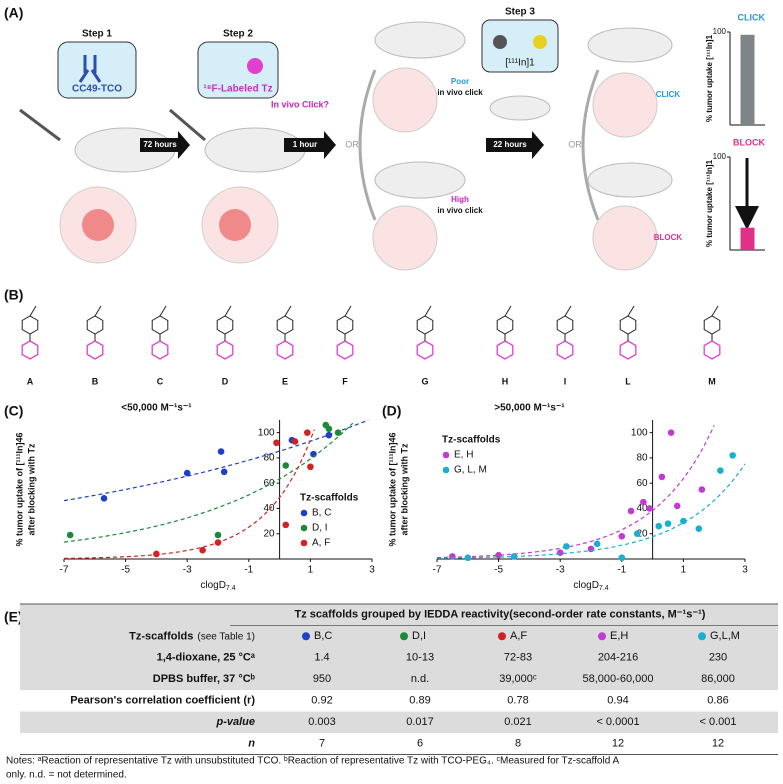  Describe the element at coordinates (391, 411) in the screenshot. I see `panel-label: (D)` at that location.